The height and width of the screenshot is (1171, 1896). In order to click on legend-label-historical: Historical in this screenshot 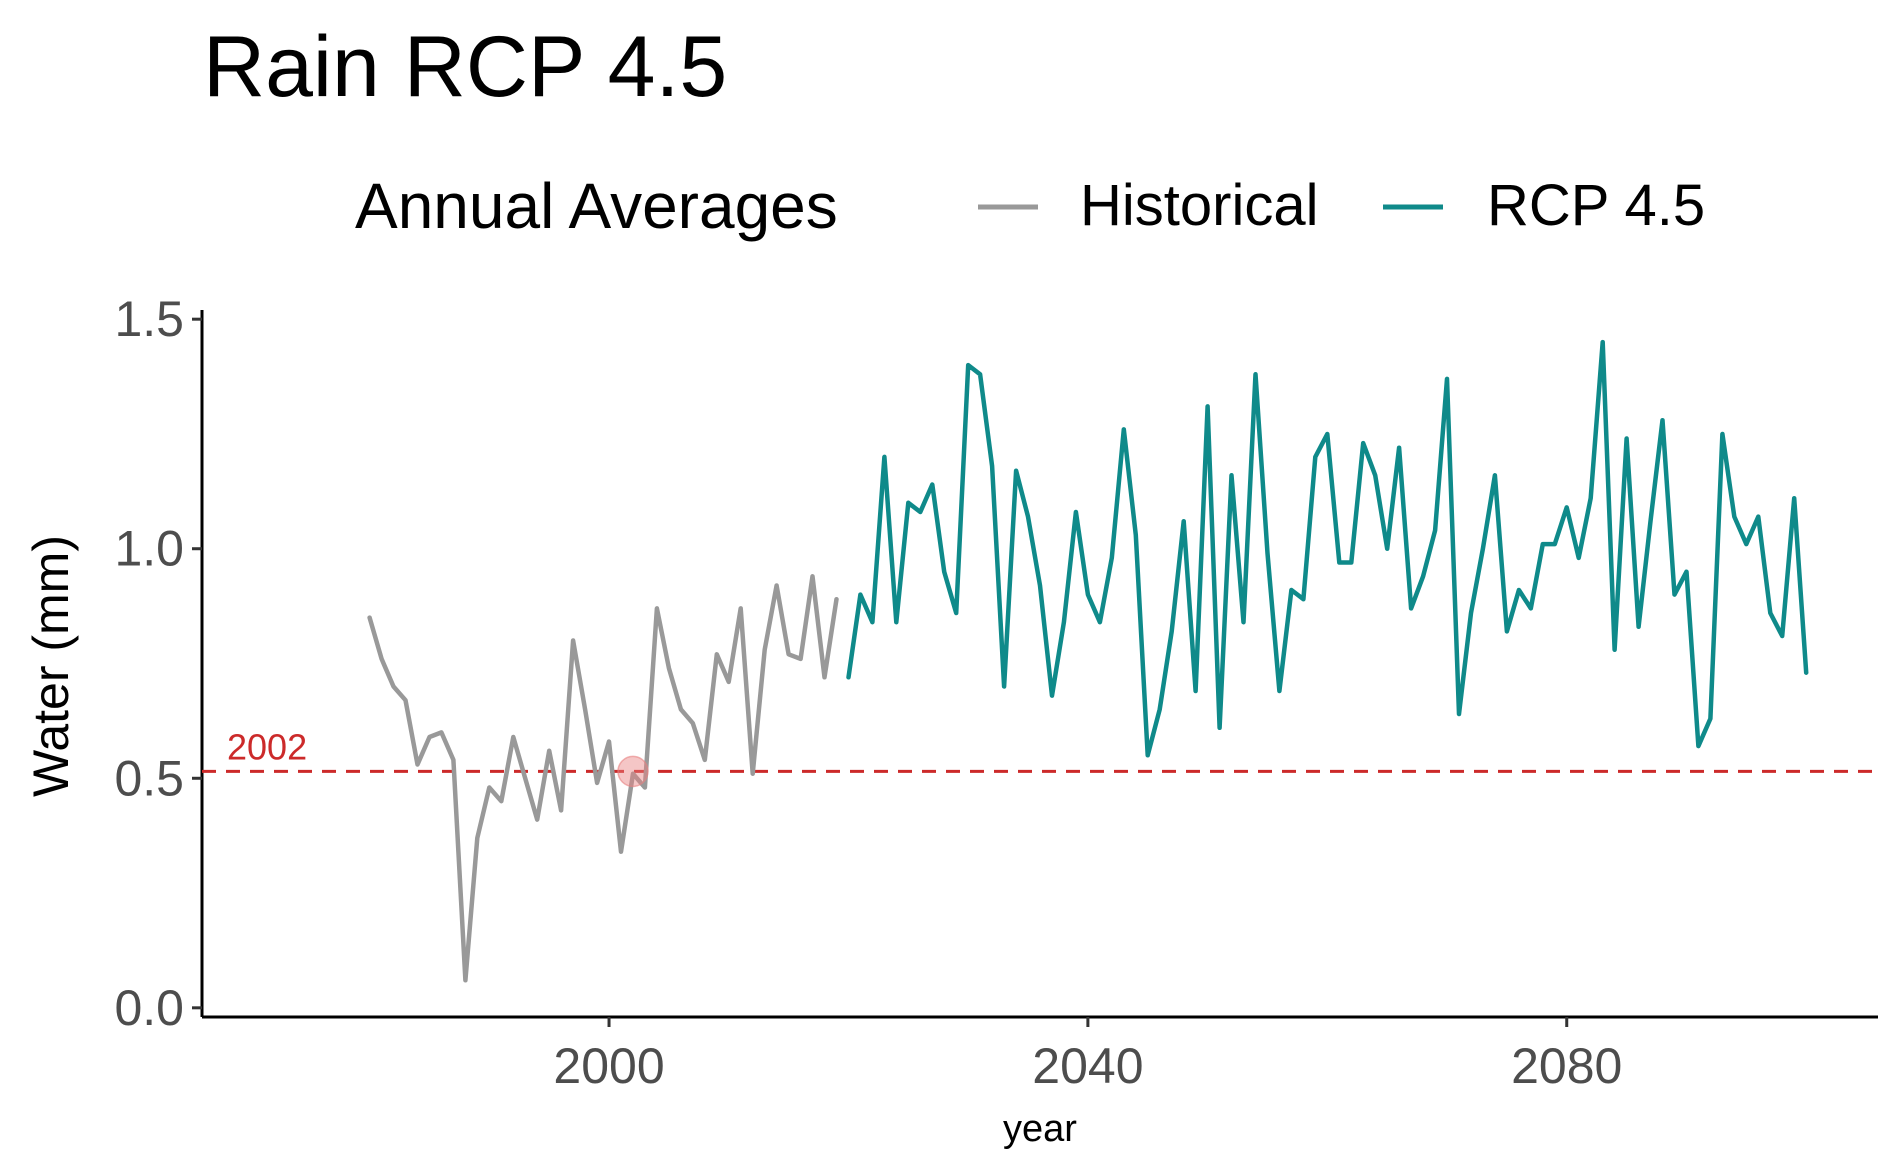, I will do `click(1199, 205)`.